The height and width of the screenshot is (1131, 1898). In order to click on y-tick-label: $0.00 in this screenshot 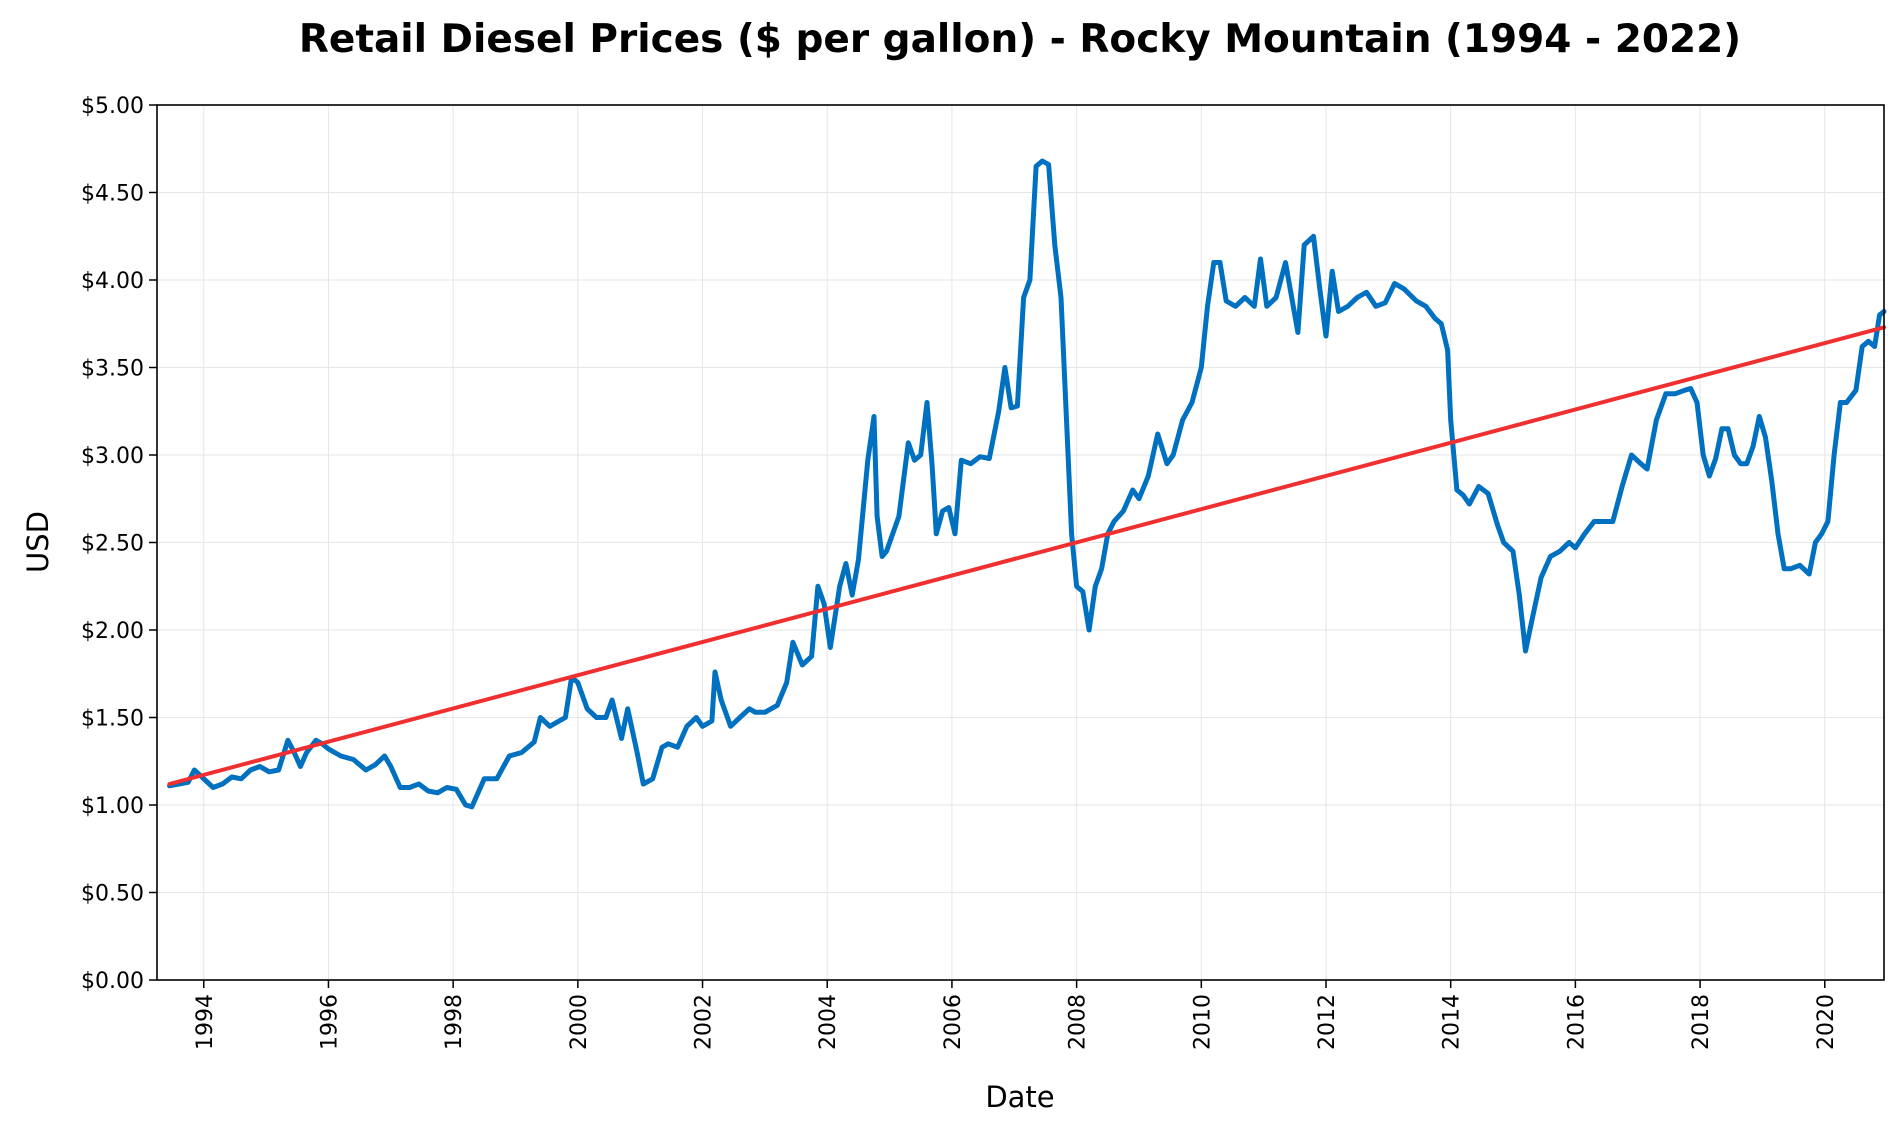, I will do `click(112, 981)`.